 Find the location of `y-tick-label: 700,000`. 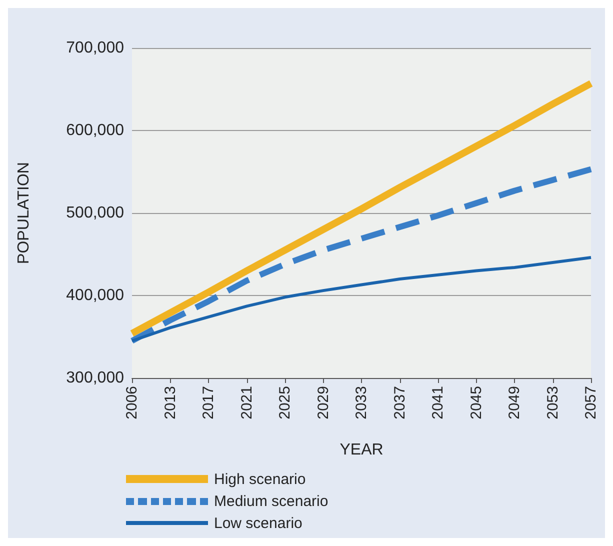

y-tick-label: 700,000 is located at coordinates (95, 48).